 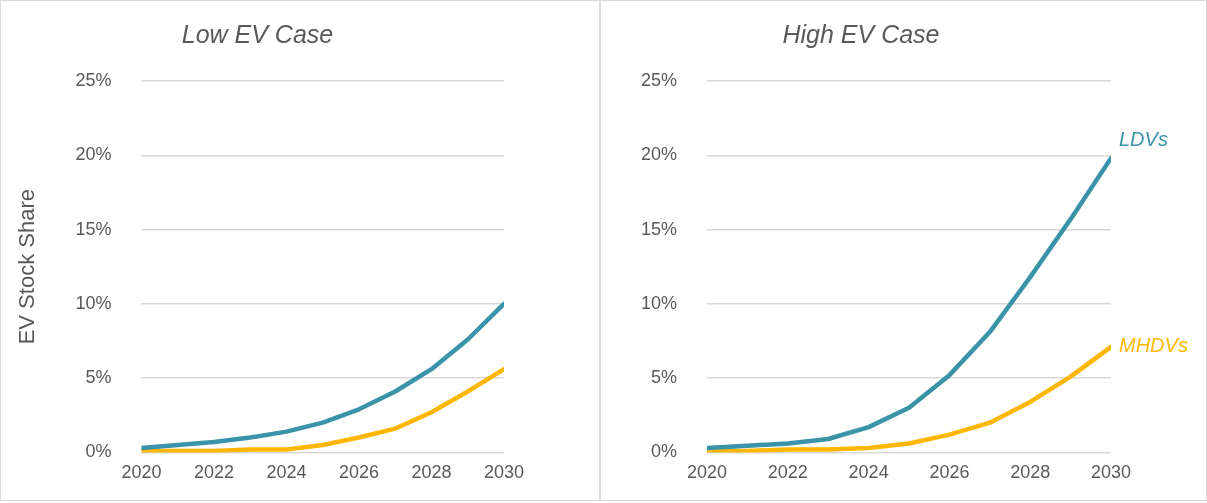 I want to click on y-axis-title: EV Stock Share, so click(x=27, y=267).